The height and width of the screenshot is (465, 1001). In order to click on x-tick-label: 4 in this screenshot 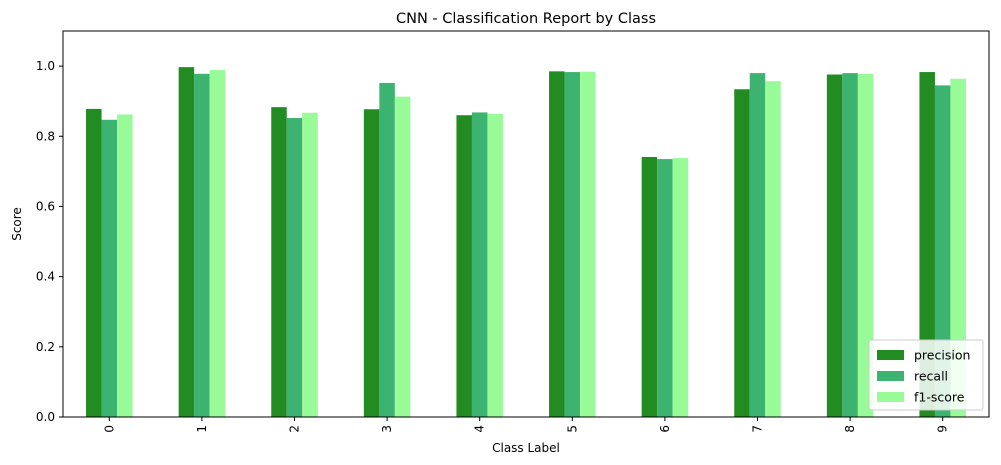, I will do `click(480, 429)`.